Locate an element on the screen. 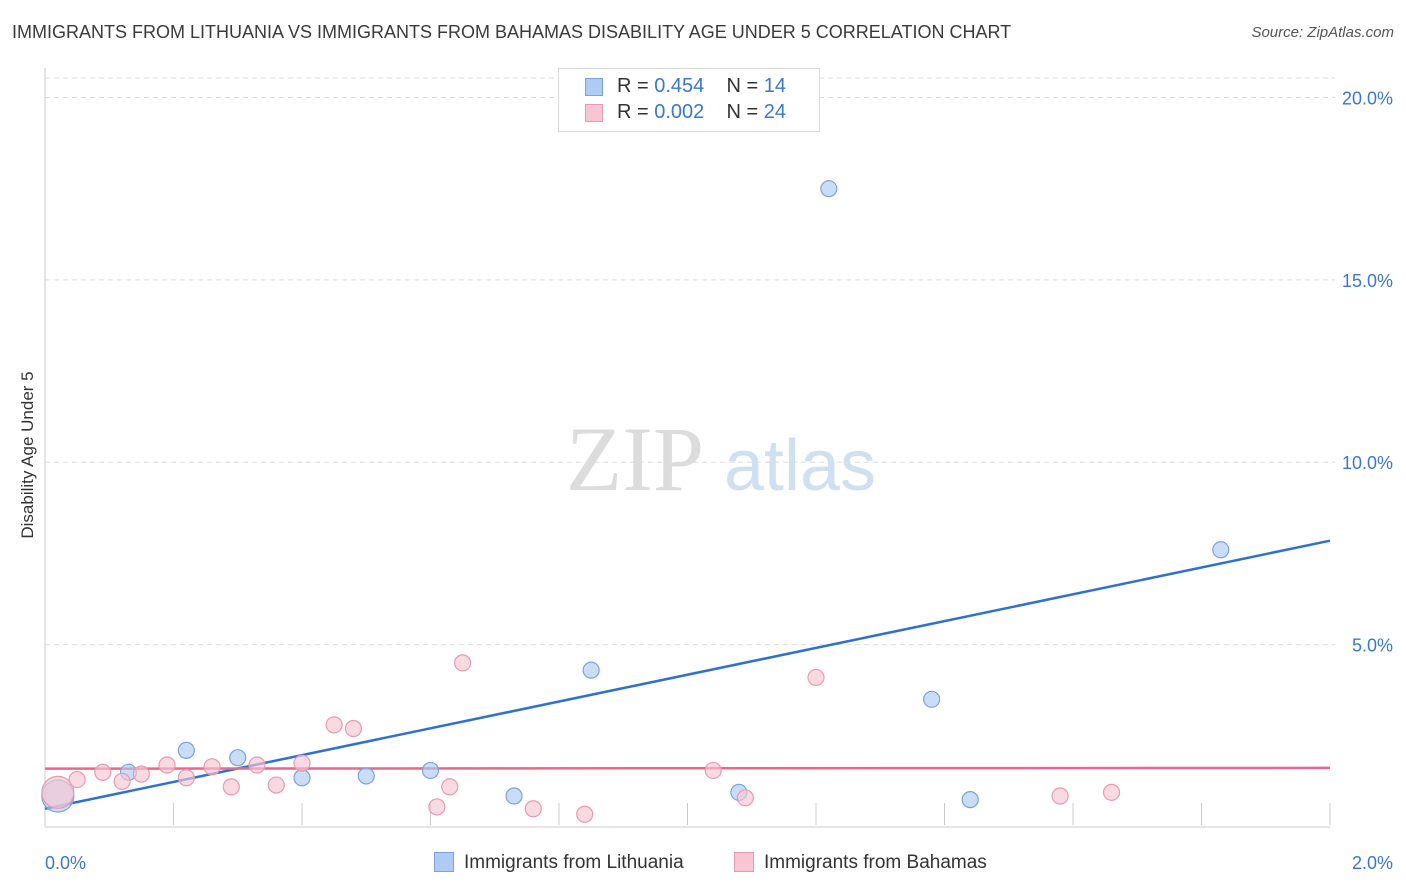 Image resolution: width=1406 pixels, height=892 pixels. correlation-legend: R = 0.454 N = 14 R = 0.002 N = 24 is located at coordinates (689, 100).